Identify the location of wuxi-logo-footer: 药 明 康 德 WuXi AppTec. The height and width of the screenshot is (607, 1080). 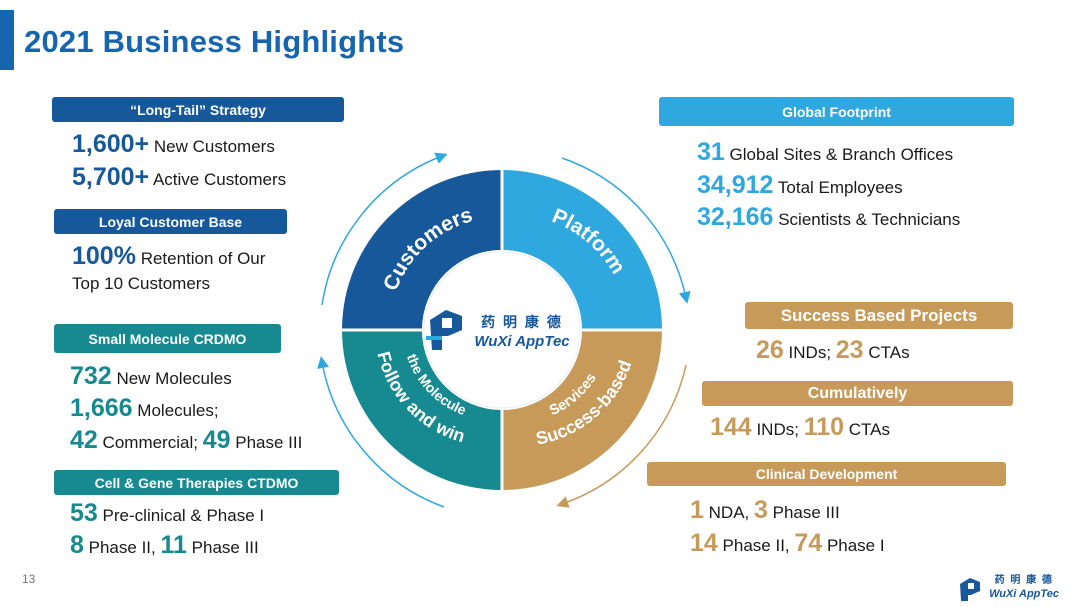
(1009, 587).